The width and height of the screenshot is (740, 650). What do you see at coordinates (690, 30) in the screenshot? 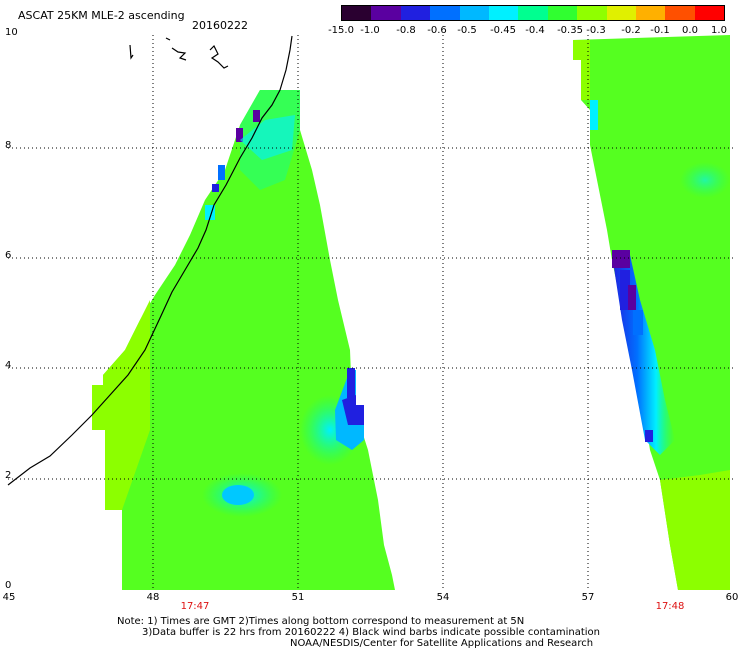
I see `colorbar-label: 0.0` at bounding box center [690, 30].